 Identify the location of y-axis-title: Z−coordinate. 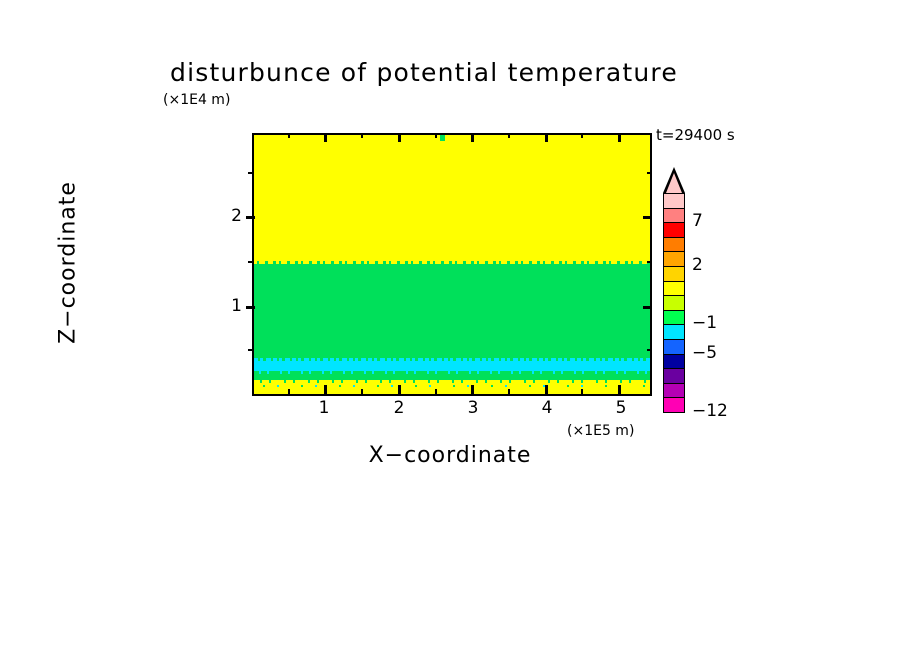
(68, 262).